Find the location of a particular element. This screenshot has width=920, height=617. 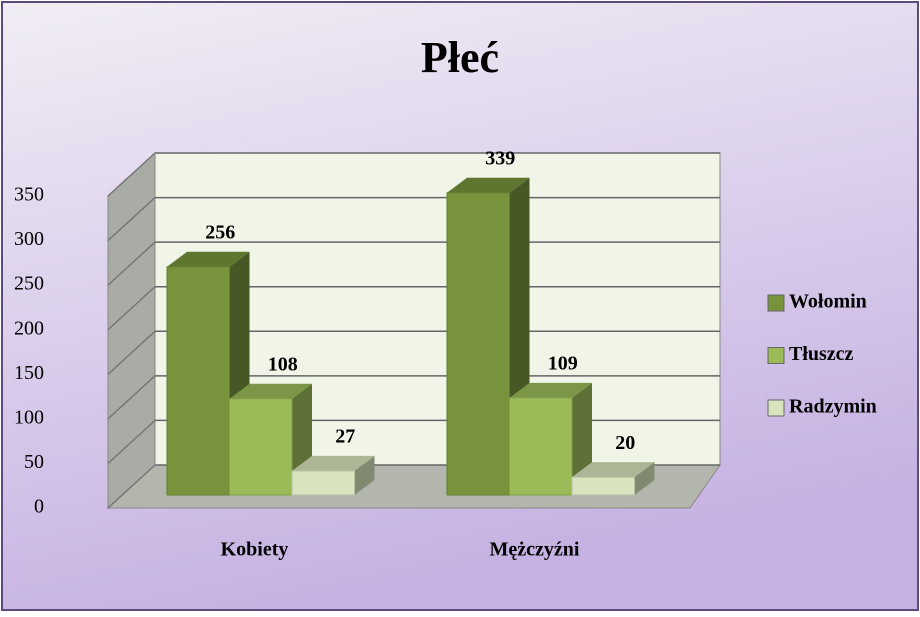

y-tick-label: 150 is located at coordinates (29, 373).